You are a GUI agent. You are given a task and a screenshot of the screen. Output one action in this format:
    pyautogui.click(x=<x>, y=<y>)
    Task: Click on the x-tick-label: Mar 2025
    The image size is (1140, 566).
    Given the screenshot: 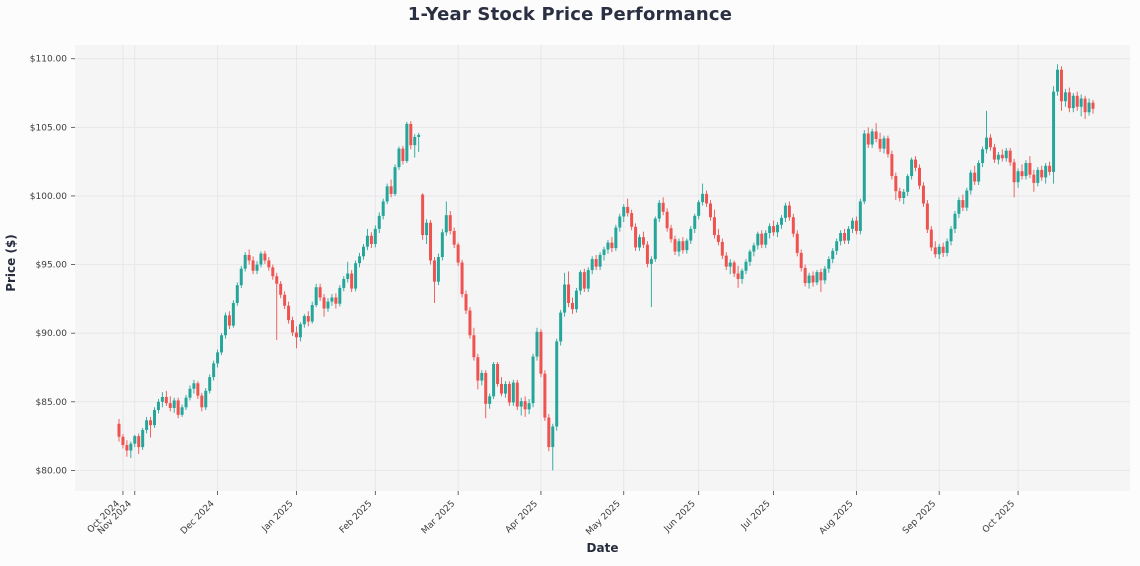 What is the action you would take?
    pyautogui.click(x=438, y=517)
    